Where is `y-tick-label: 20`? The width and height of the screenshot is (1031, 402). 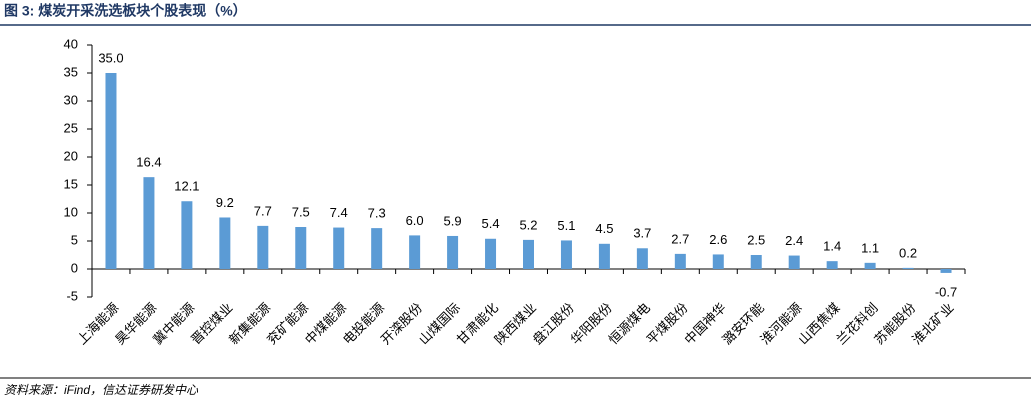 y-tick-label: 20 is located at coordinates (71, 155).